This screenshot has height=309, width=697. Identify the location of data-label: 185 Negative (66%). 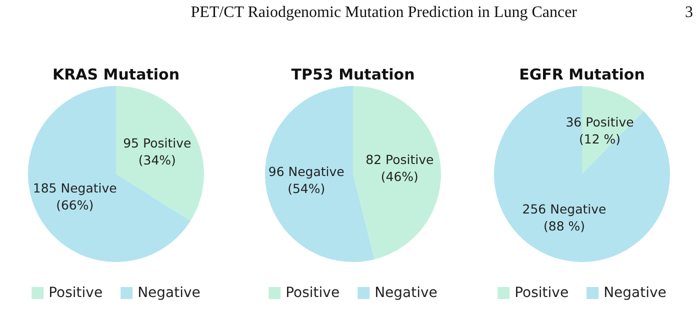
(75, 196).